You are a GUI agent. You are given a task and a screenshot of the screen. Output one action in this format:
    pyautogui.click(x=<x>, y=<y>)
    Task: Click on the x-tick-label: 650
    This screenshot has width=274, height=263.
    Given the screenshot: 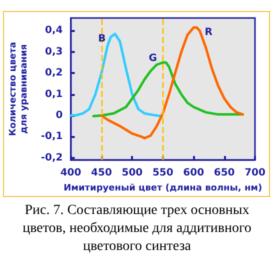 What is the action you would take?
    pyautogui.click(x=224, y=173)
    